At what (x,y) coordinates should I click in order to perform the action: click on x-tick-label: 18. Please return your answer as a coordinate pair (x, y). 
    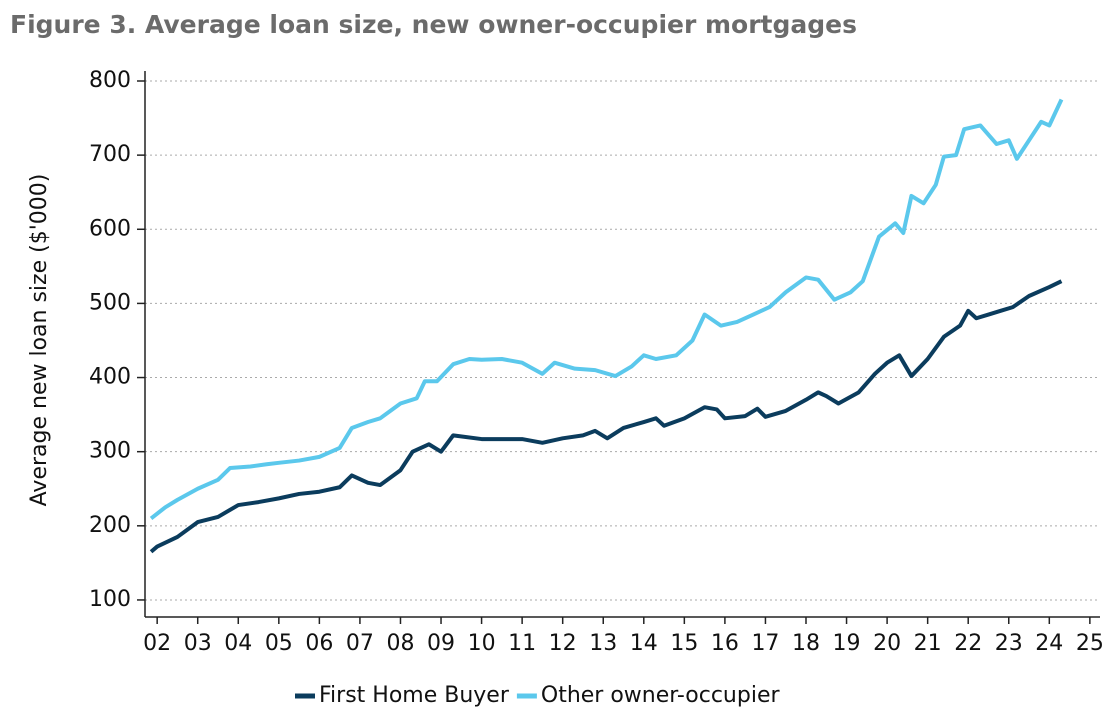
    Looking at the image, I should click on (806, 643).